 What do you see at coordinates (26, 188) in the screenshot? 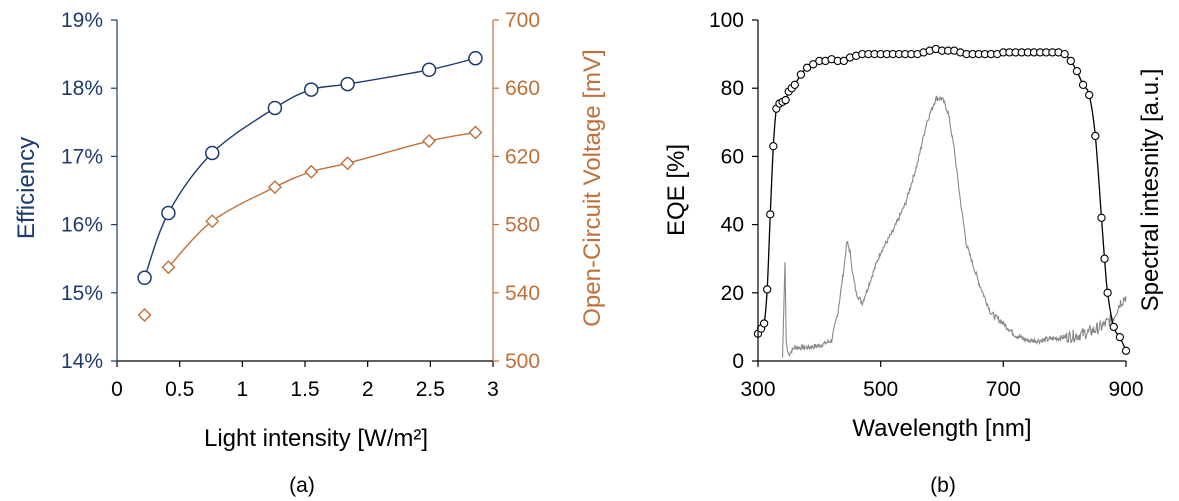
I see `chart-a-left-axis-title: Efficiency` at bounding box center [26, 188].